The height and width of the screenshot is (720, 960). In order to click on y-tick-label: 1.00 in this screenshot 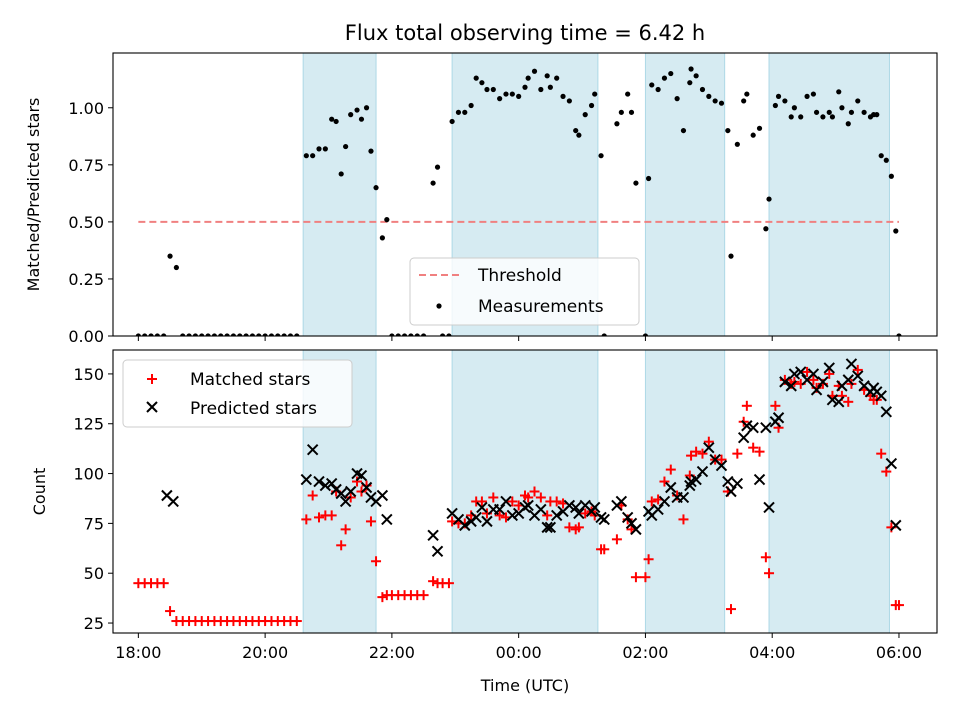, I will do `click(86, 108)`.